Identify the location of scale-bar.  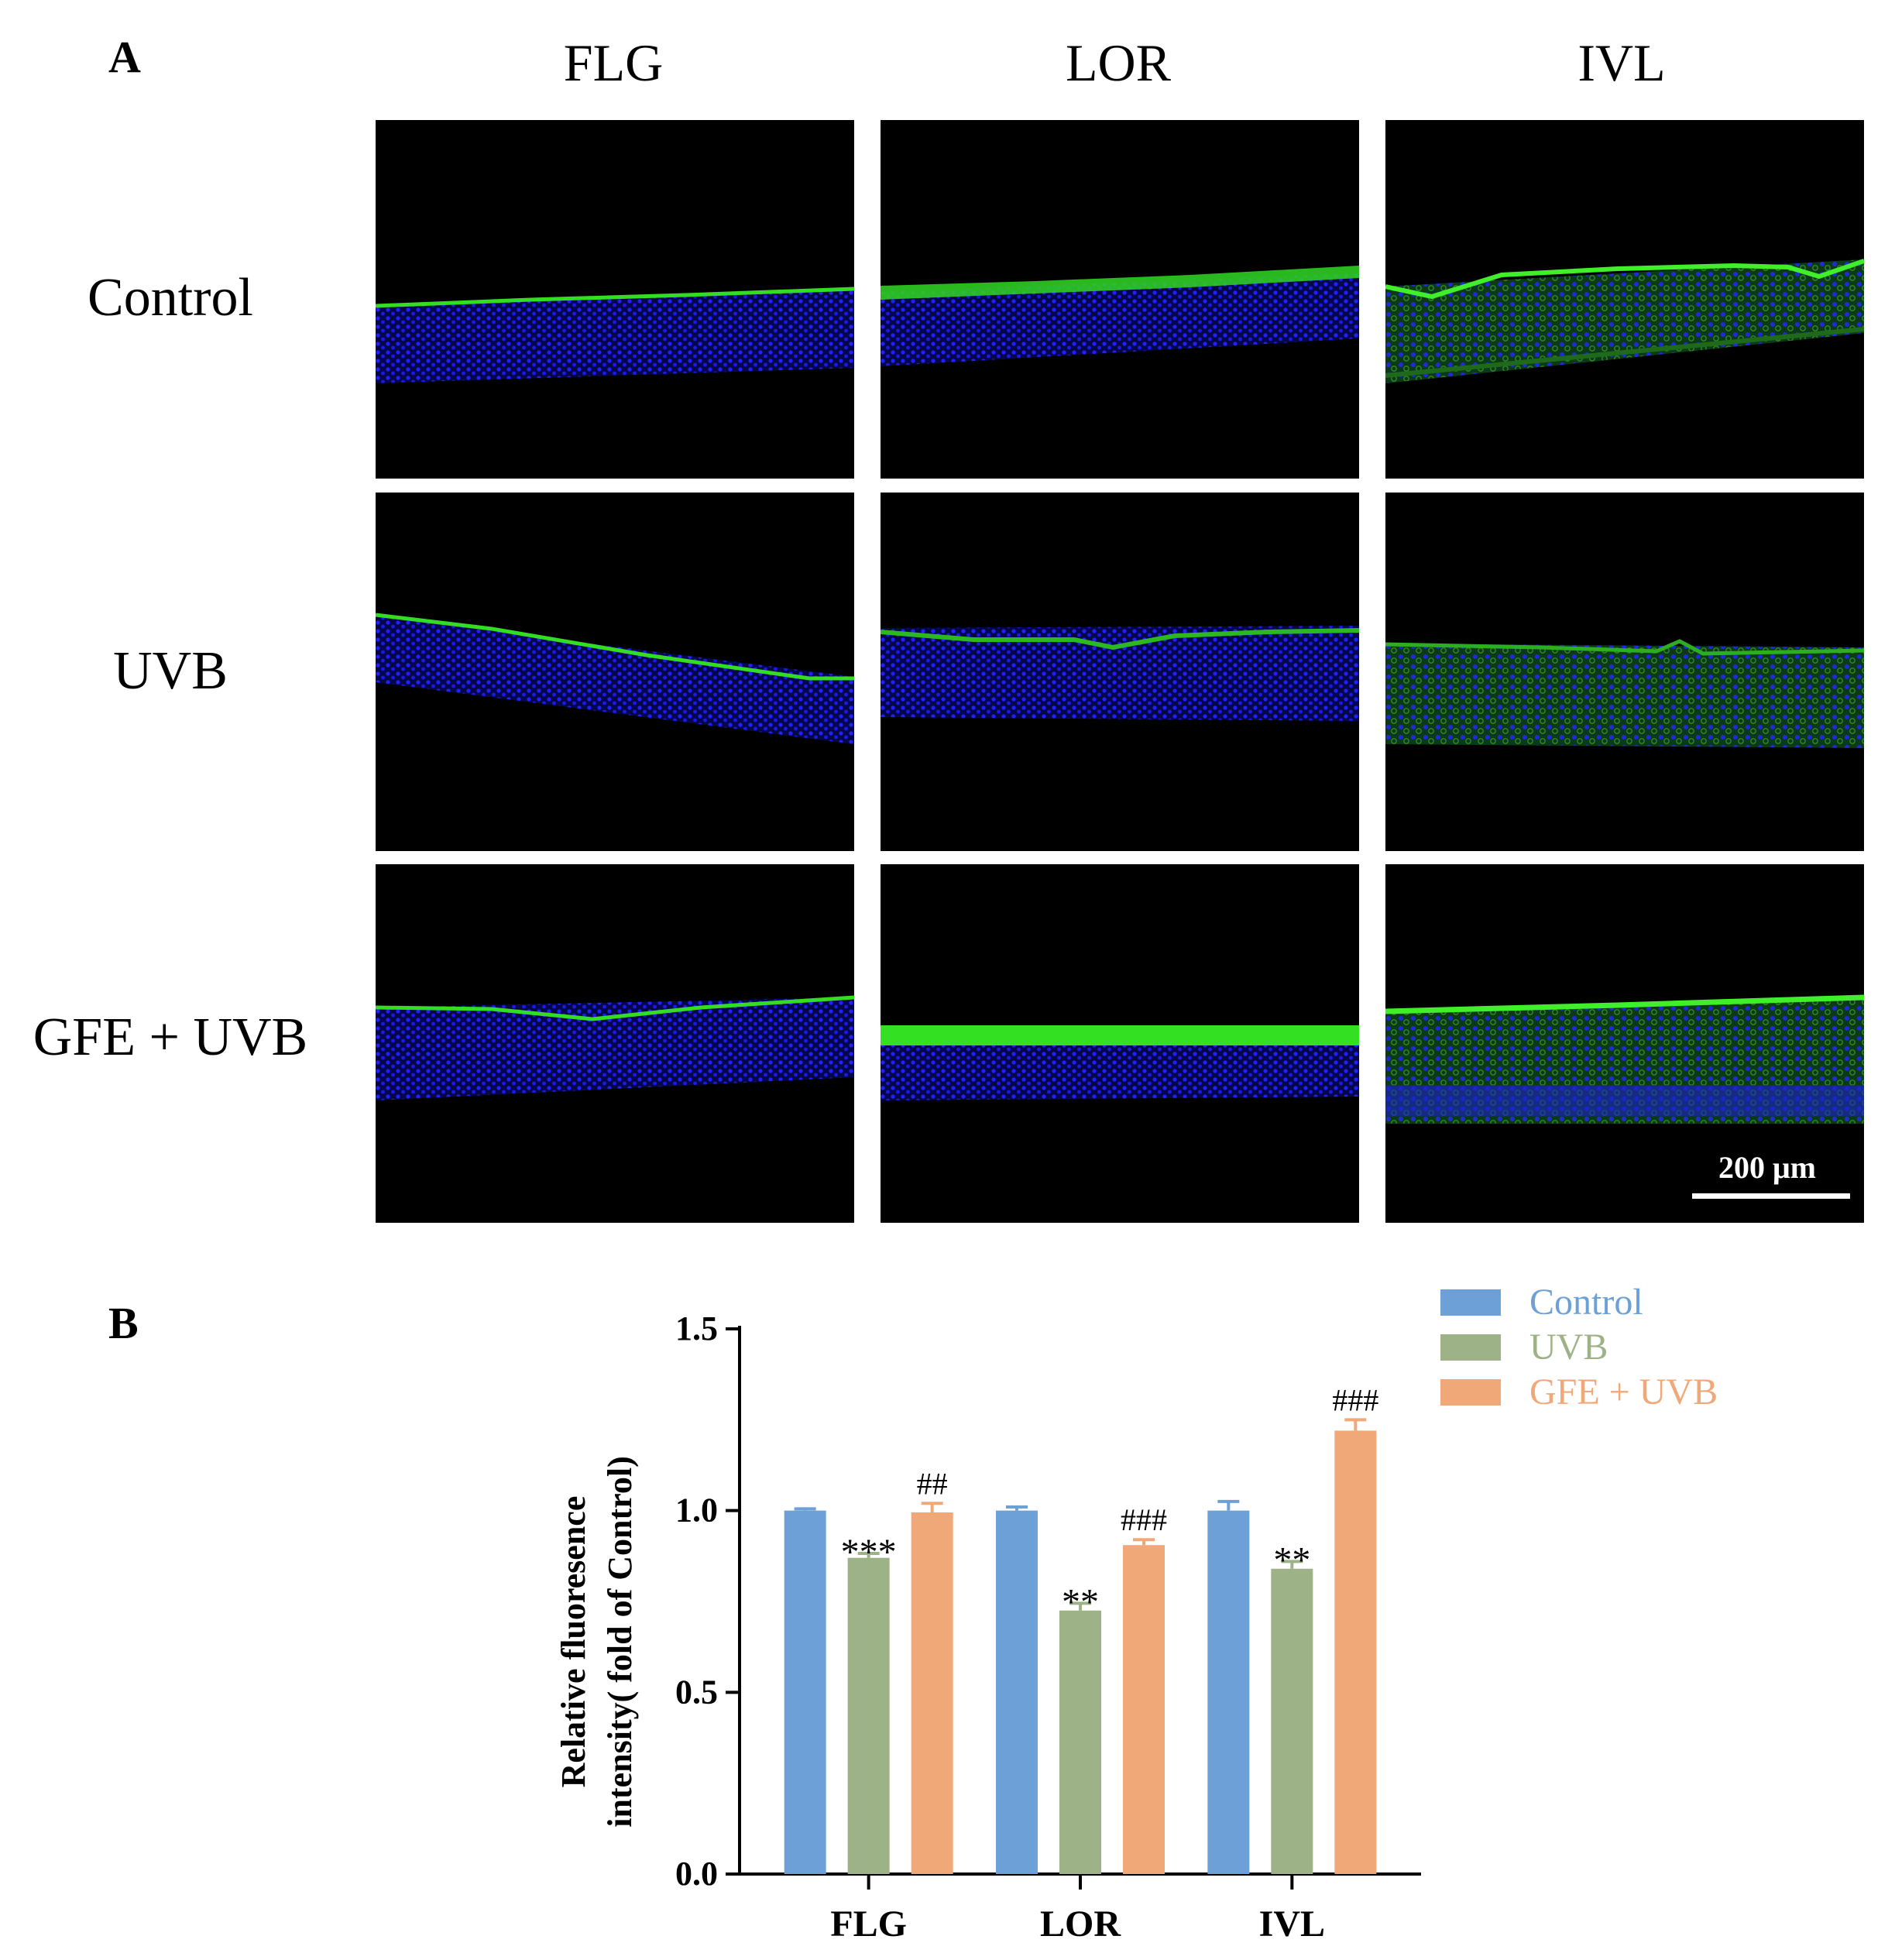
(1771, 1196).